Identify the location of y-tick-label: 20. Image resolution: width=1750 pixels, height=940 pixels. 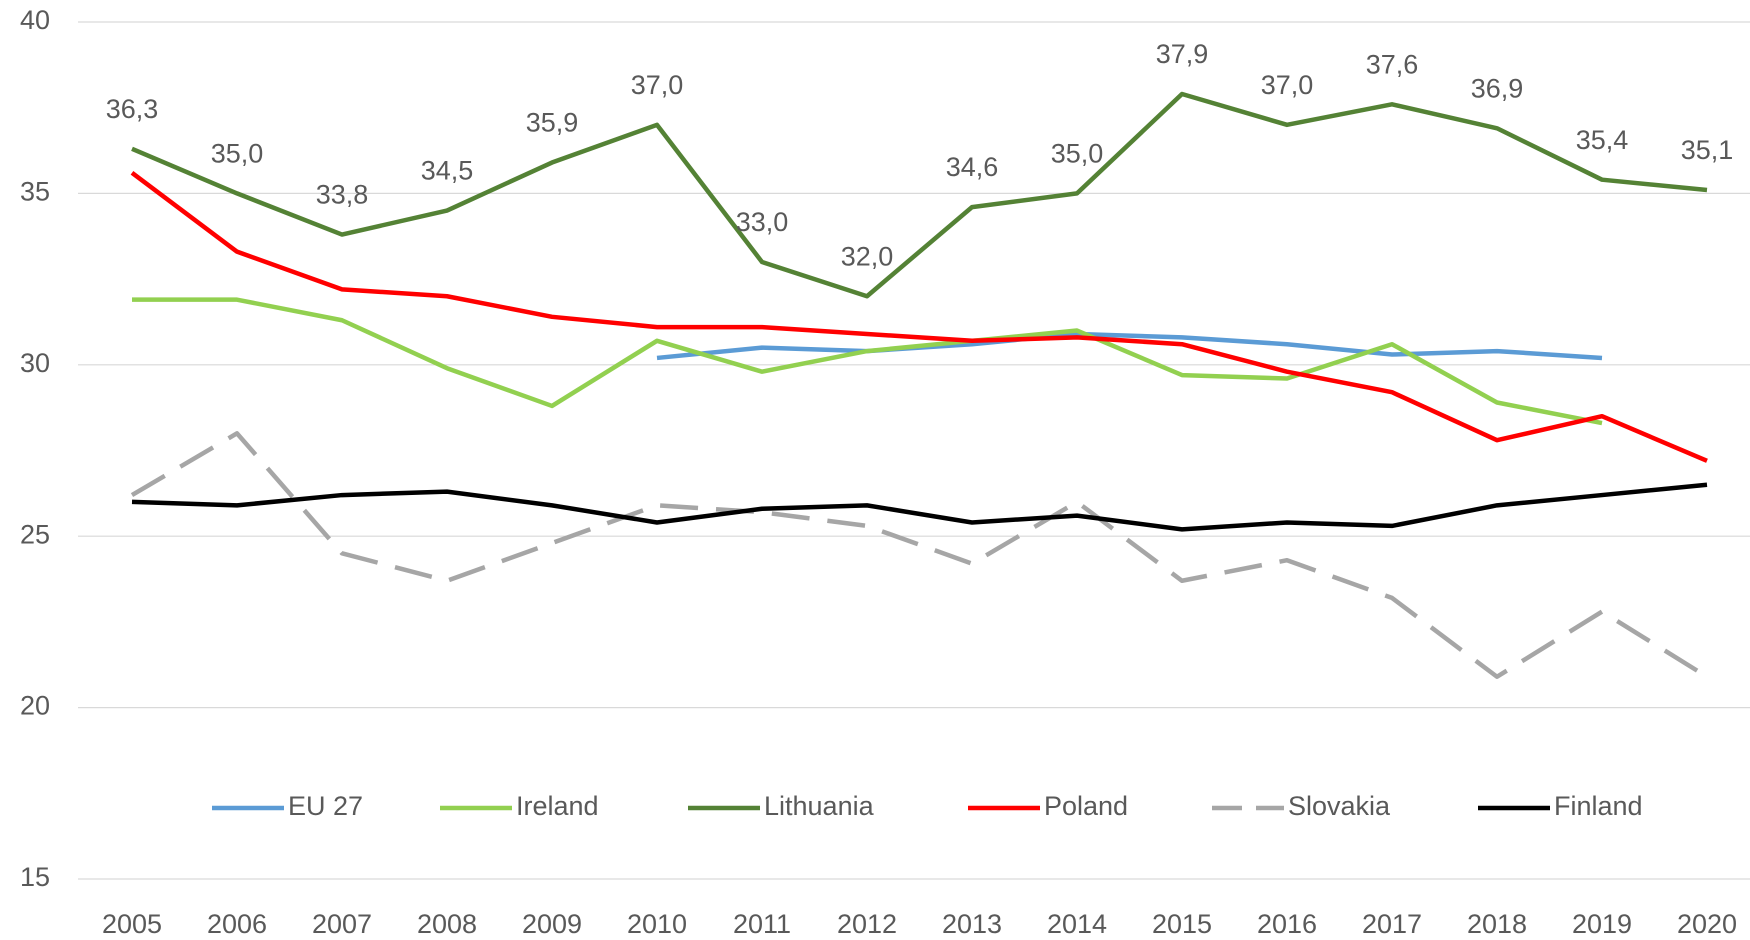
(35, 706).